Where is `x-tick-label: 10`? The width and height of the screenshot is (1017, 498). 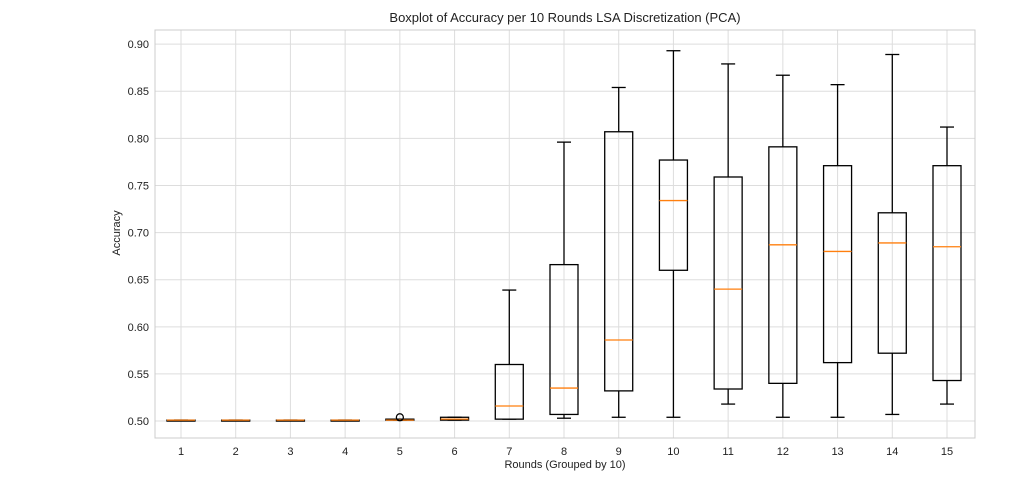
x-tick-label: 10 is located at coordinates (673, 452).